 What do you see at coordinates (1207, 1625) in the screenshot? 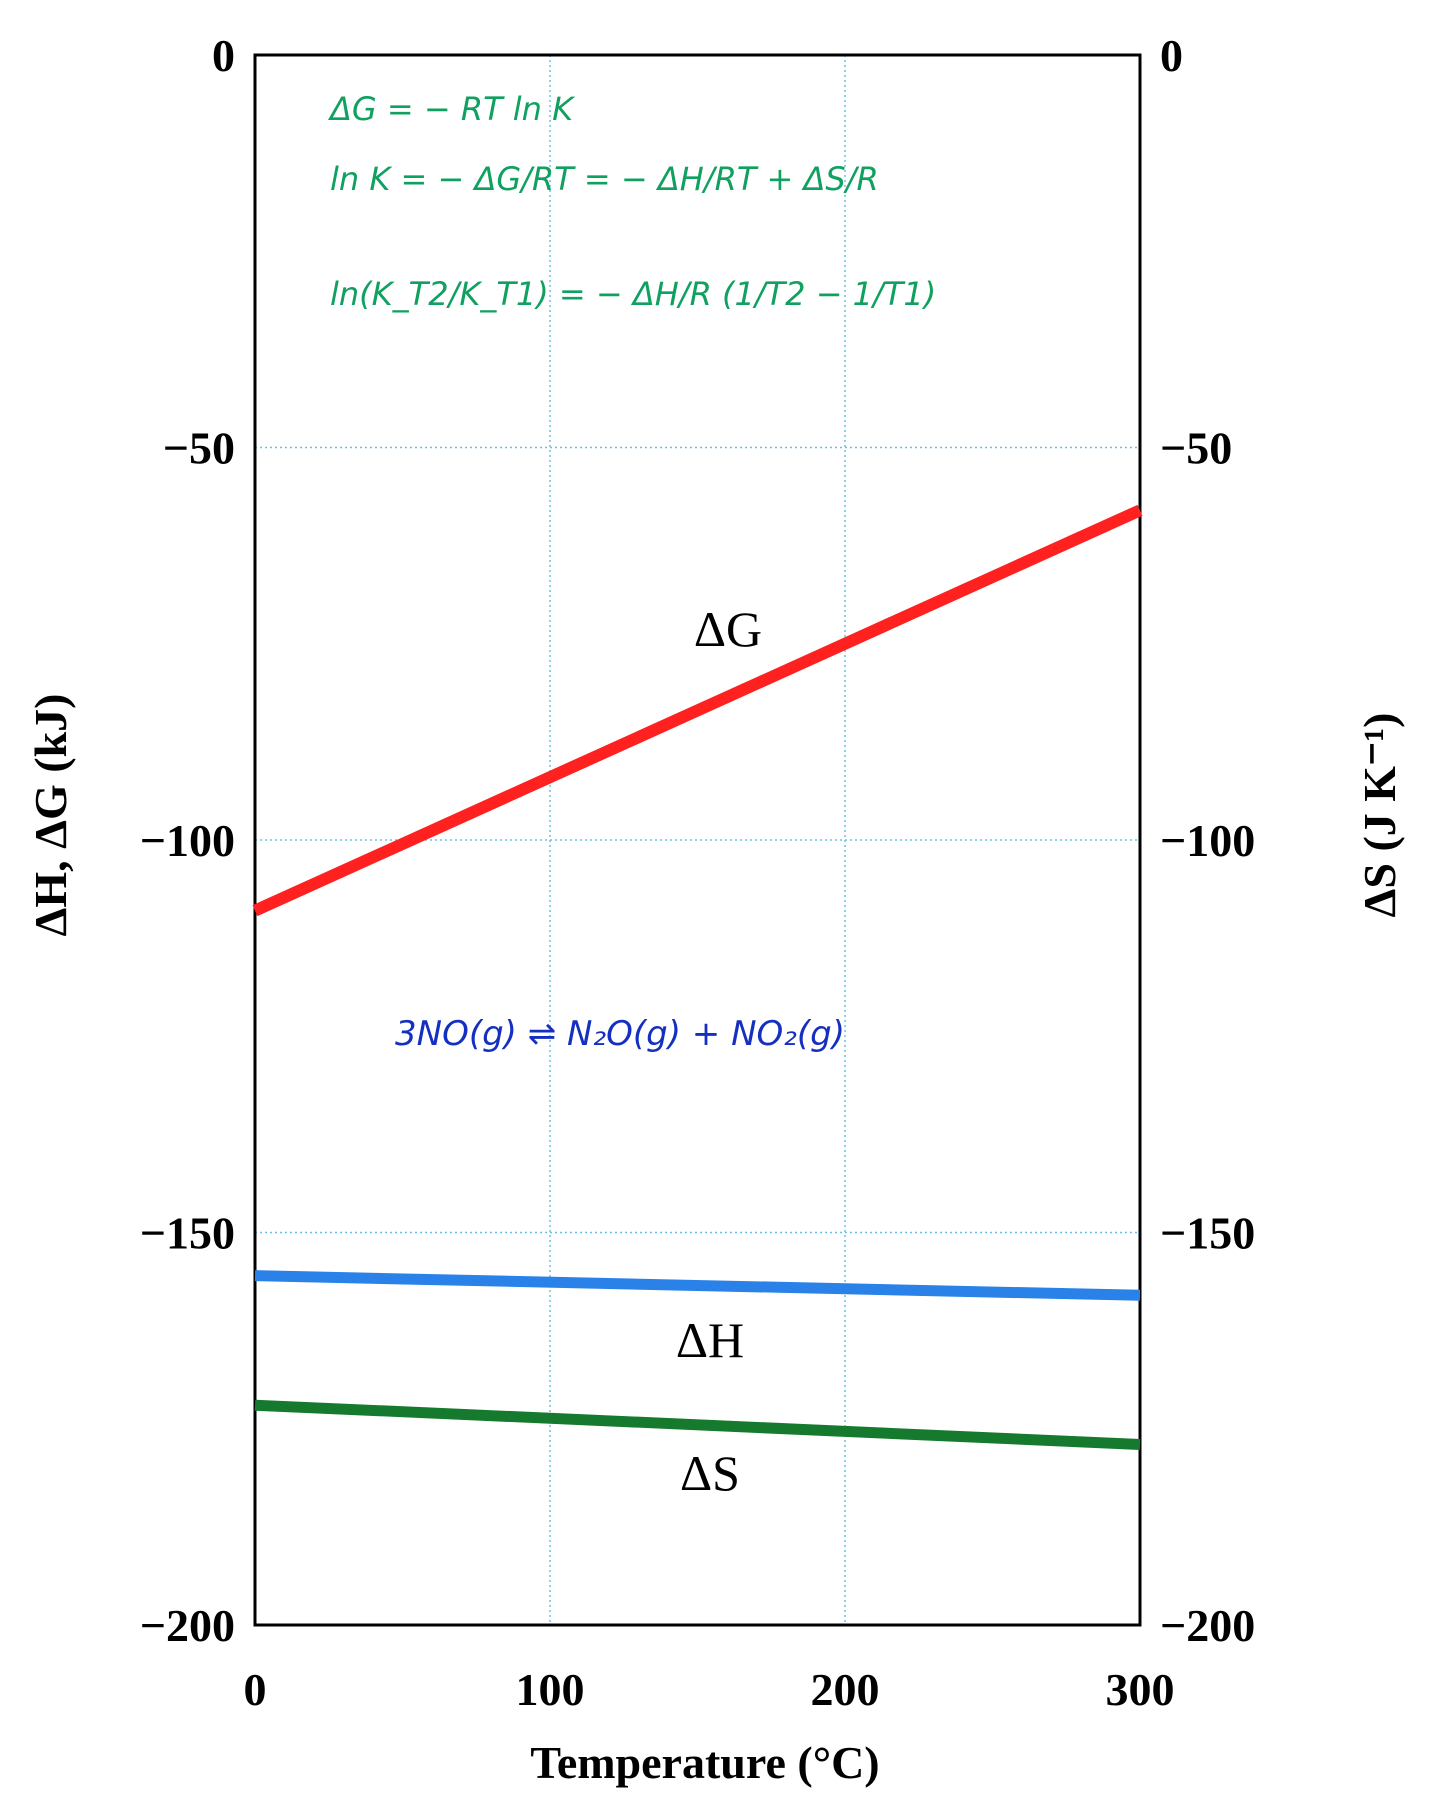
I see `y-tick-label-right: −200` at bounding box center [1207, 1625].